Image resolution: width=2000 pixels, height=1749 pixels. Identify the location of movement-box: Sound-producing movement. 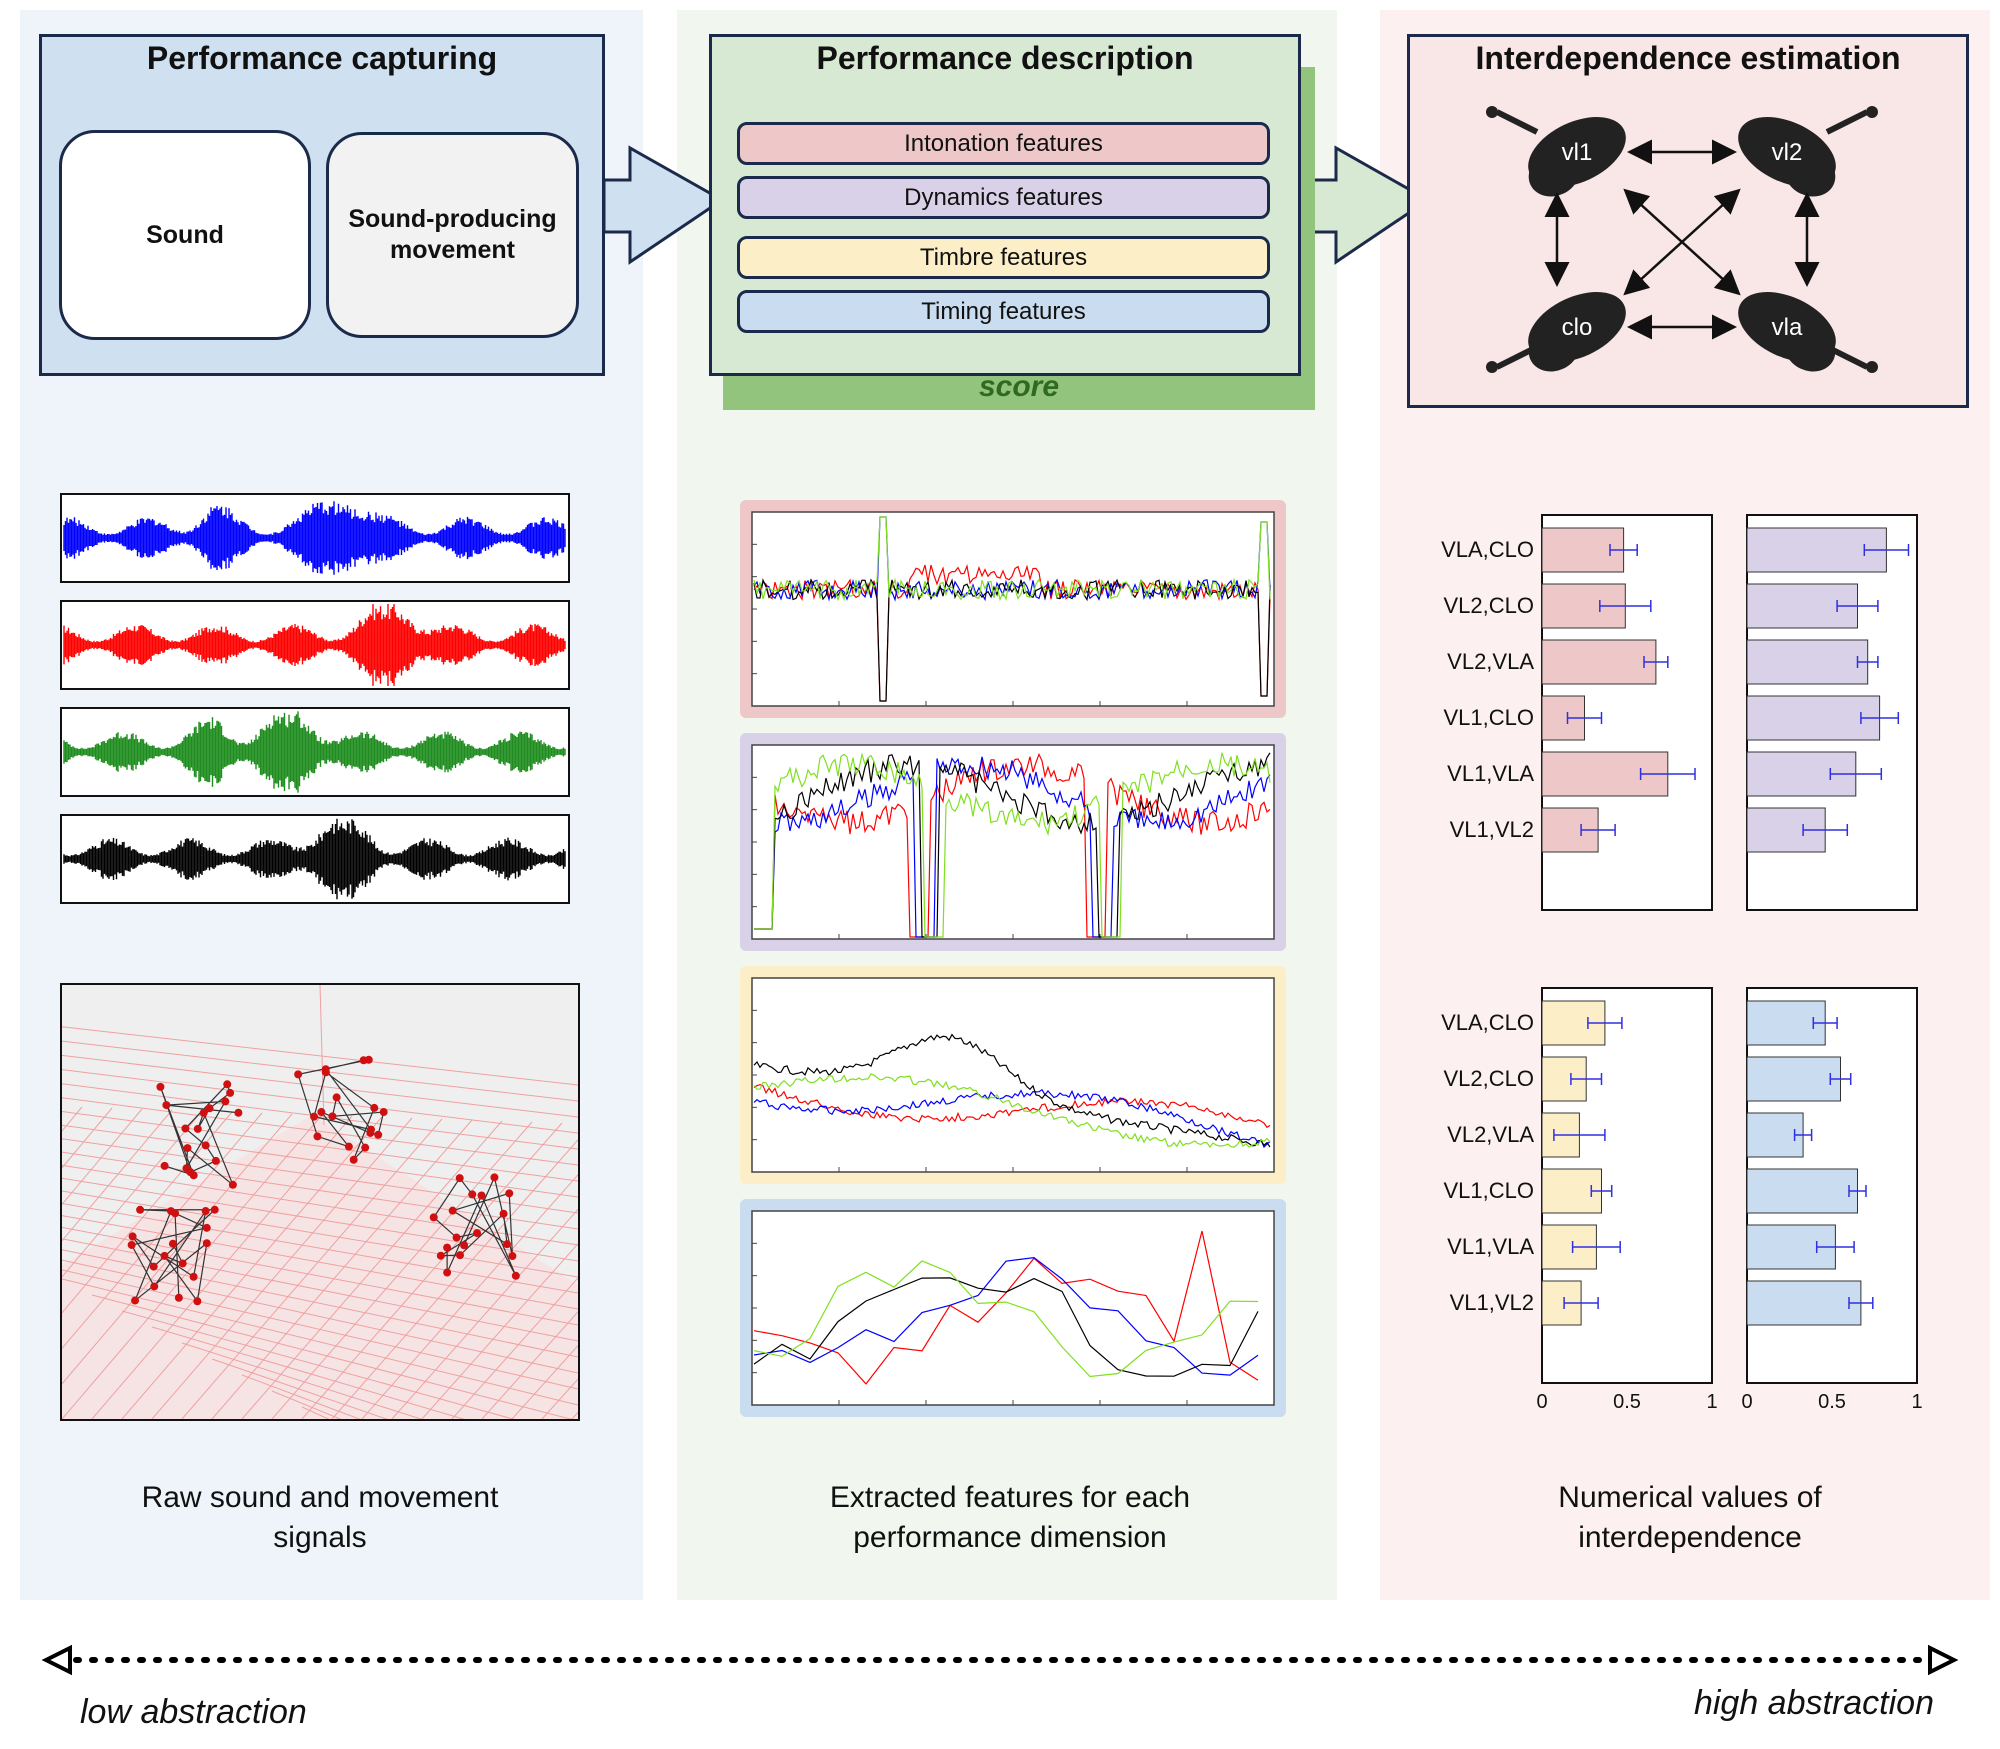
(452, 235).